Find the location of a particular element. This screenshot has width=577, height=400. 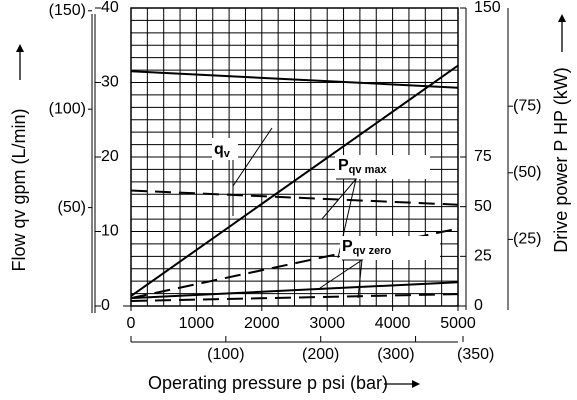

left-axis-tick-label: 0 is located at coordinates (105, 305).